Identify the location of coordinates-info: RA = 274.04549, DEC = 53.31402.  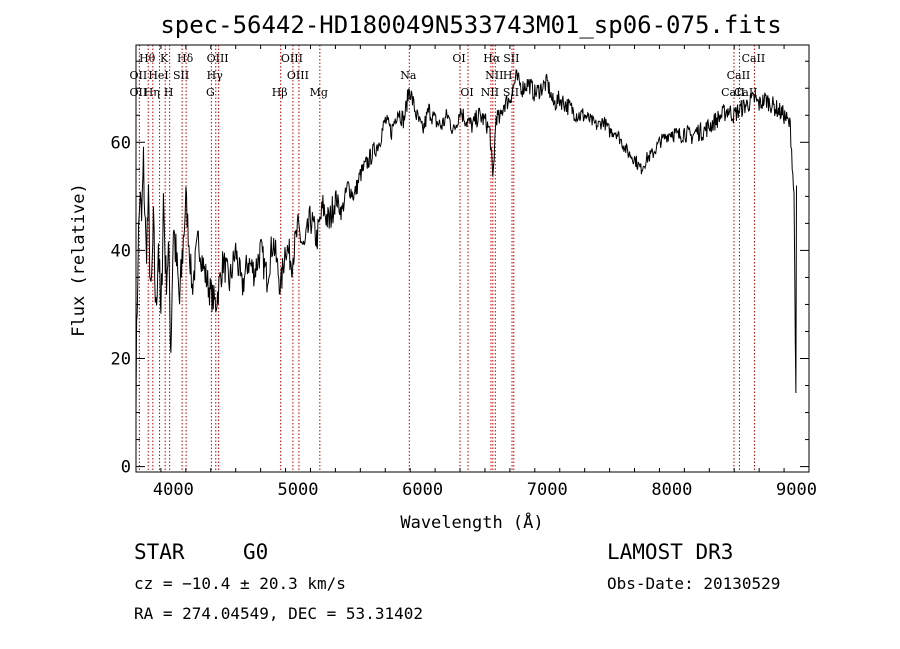
(278, 613).